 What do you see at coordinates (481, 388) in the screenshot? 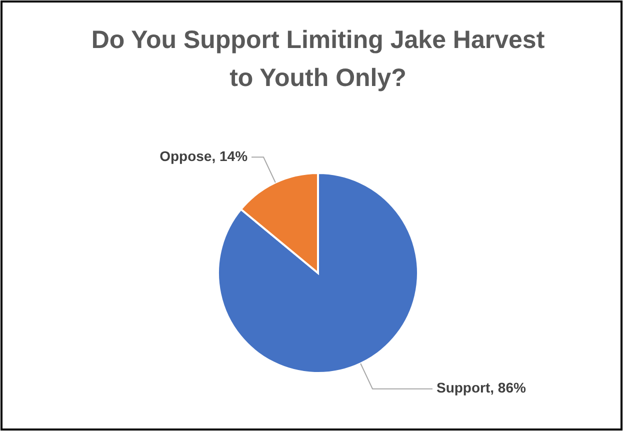
I see `slice-label: Support, 86%` at bounding box center [481, 388].